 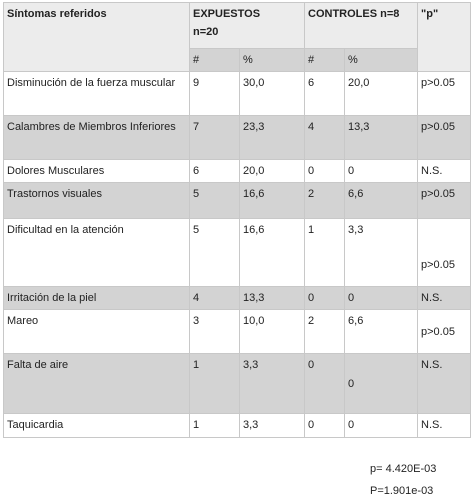 I want to click on table-row: Dolores Musculares 6 20,0 0 0 N.S., so click(x=237, y=171).